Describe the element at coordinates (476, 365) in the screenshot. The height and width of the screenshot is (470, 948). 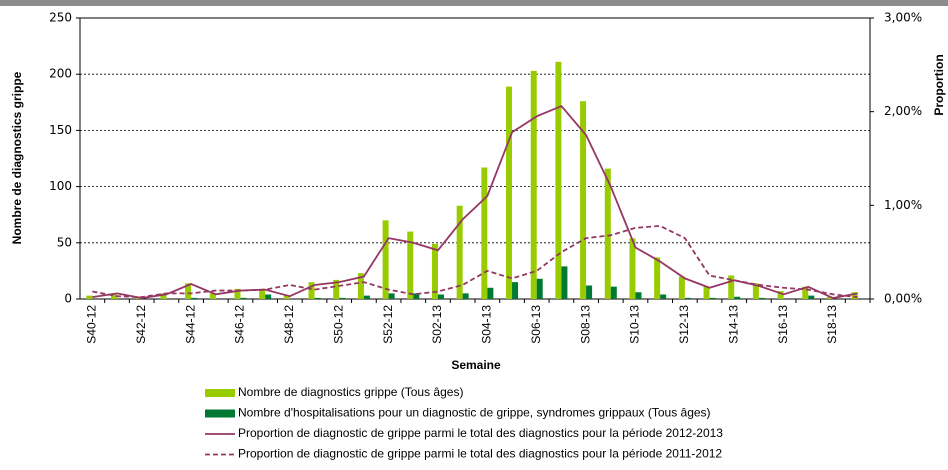
I see `x-axis-title: Semaine` at that location.